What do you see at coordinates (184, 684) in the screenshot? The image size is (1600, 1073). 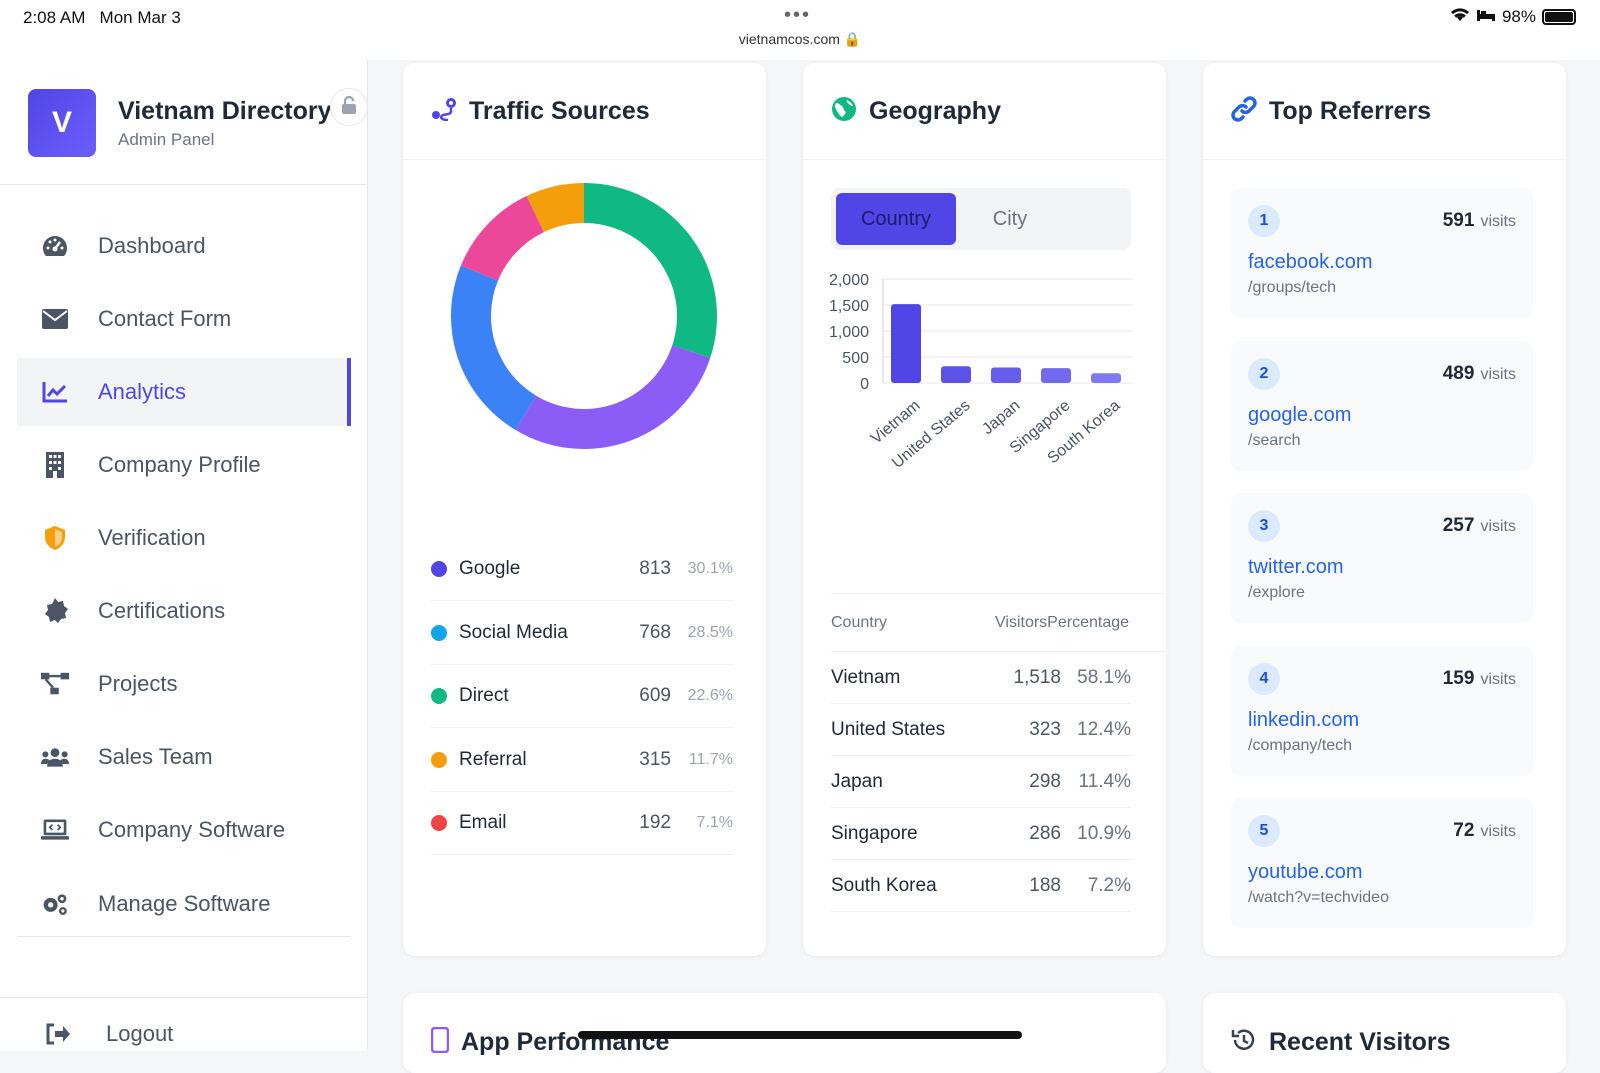 I see `sidebar-item-projects: Projects` at bounding box center [184, 684].